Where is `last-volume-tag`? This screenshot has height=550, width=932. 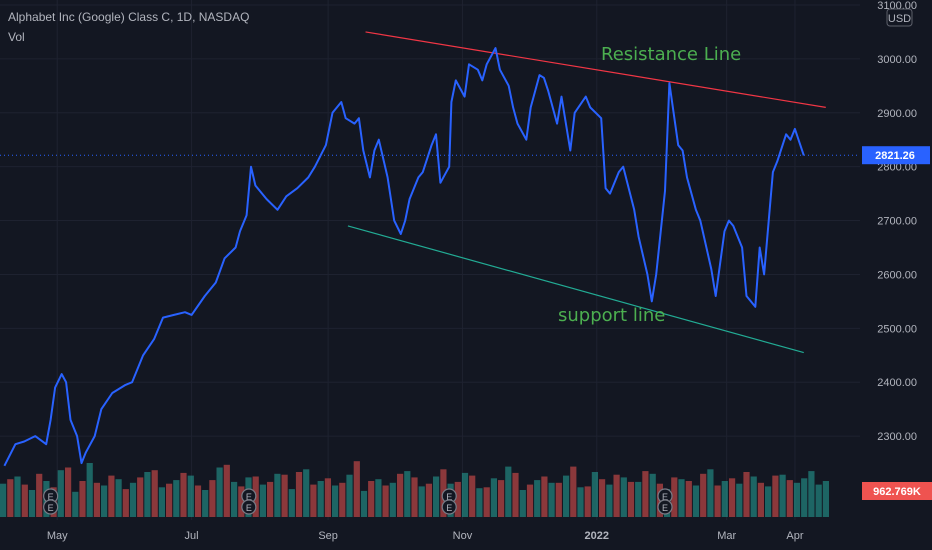
last-volume-tag is located at coordinates (897, 491).